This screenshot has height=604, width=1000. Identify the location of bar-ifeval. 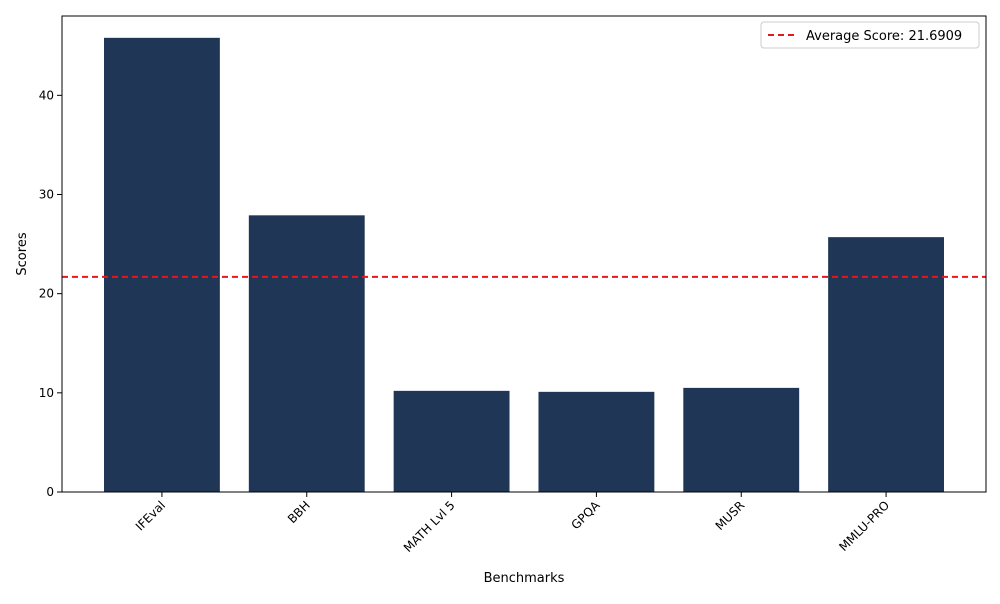
(162, 265).